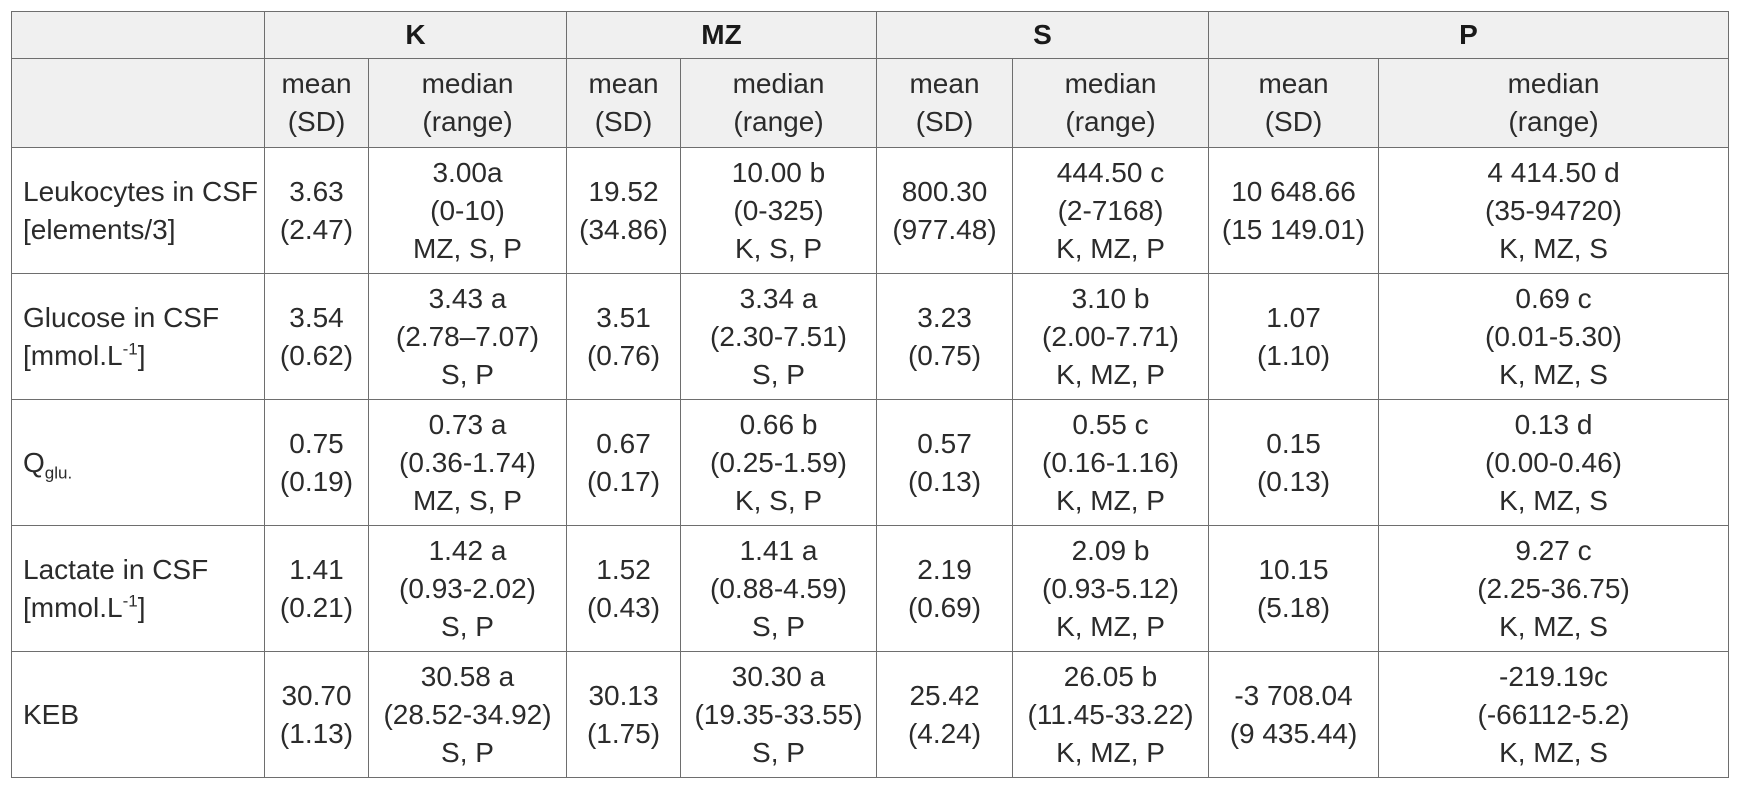 The image size is (1739, 800). What do you see at coordinates (1554, 588) in the screenshot?
I see `cell-median-range: 9.27 c (2.25-36.75) K, MZ, S` at bounding box center [1554, 588].